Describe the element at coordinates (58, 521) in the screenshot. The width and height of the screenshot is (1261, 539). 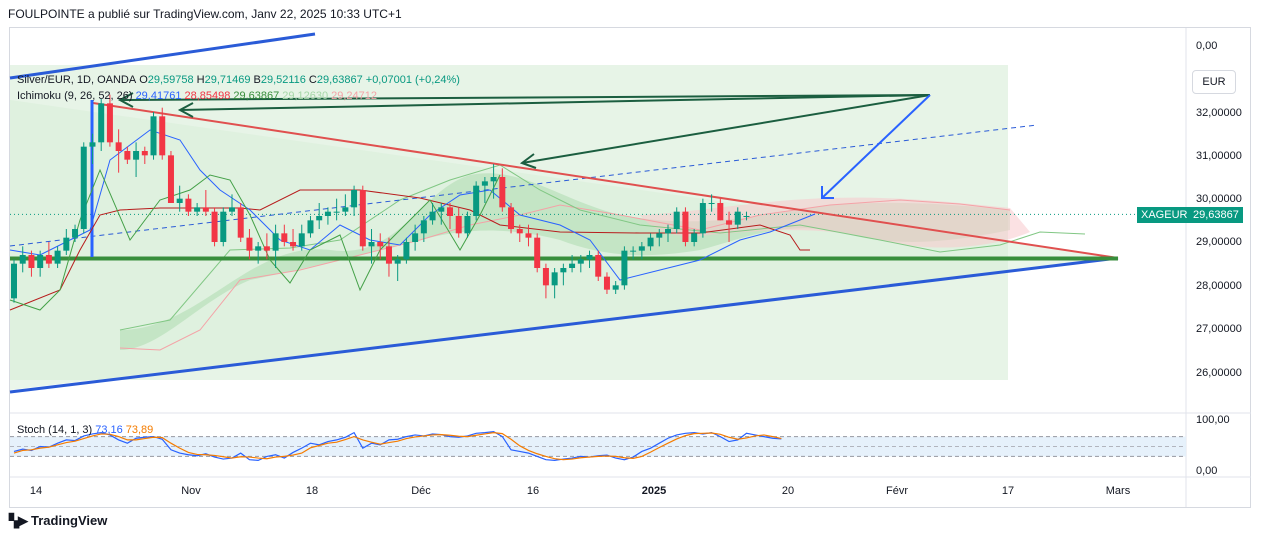
I see `tradingview-logo: ▚▶ TradingView` at that location.